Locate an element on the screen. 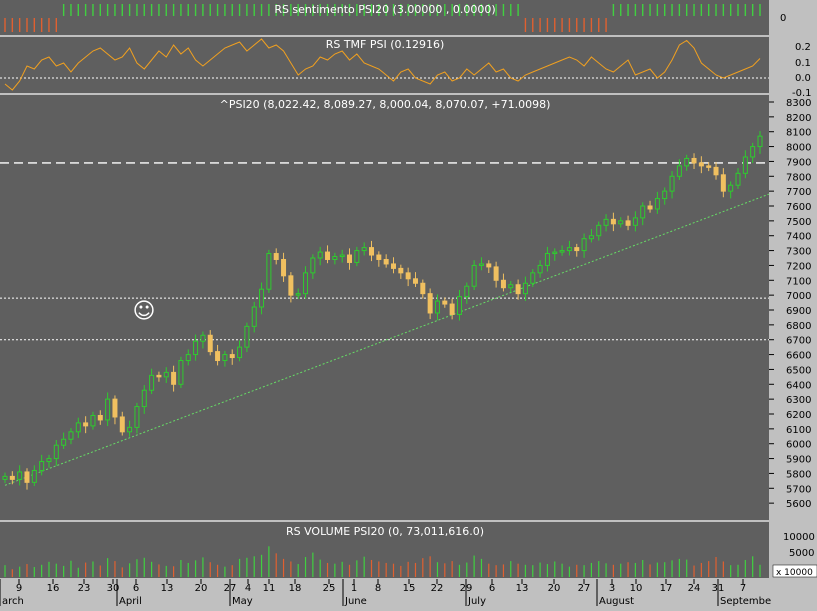 The height and width of the screenshot is (611, 817). tmf-panel is located at coordinates (384, 65).